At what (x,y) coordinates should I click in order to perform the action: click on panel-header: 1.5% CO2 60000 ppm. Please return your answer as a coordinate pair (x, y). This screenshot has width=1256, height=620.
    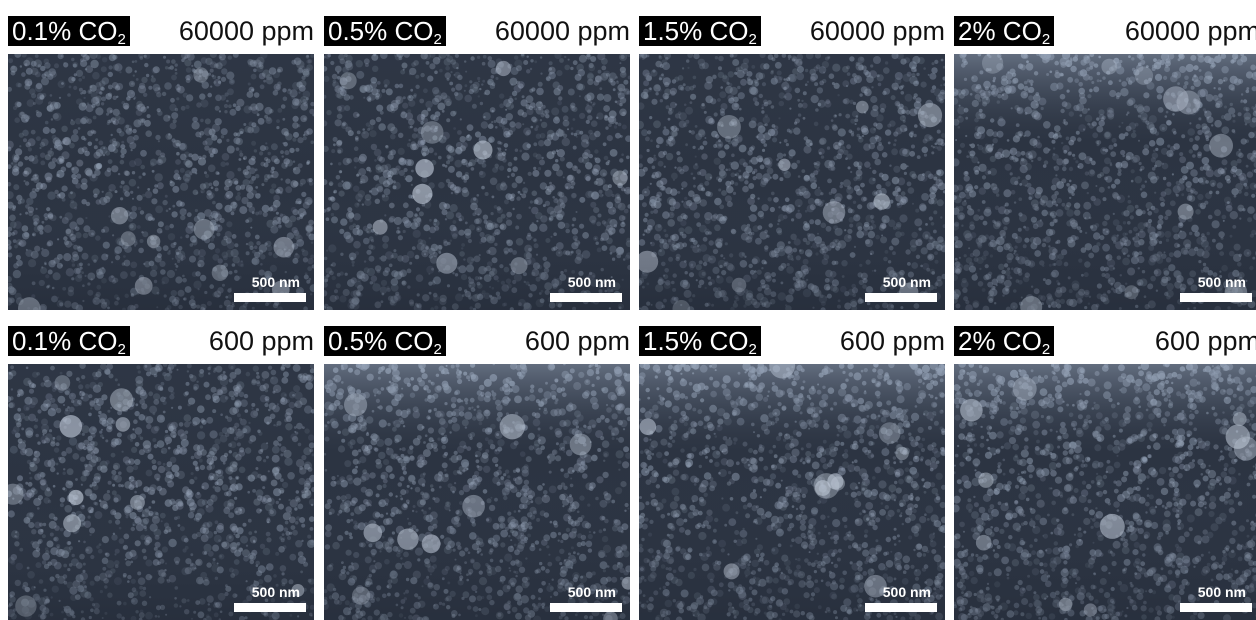
    Looking at the image, I should click on (792, 30).